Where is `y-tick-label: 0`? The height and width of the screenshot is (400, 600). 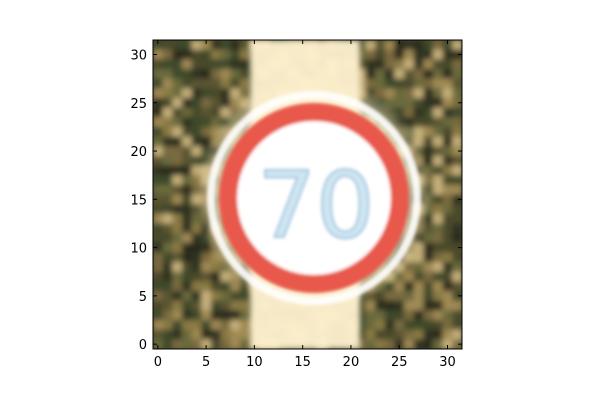
y-tick-label: 0 is located at coordinates (143, 345).